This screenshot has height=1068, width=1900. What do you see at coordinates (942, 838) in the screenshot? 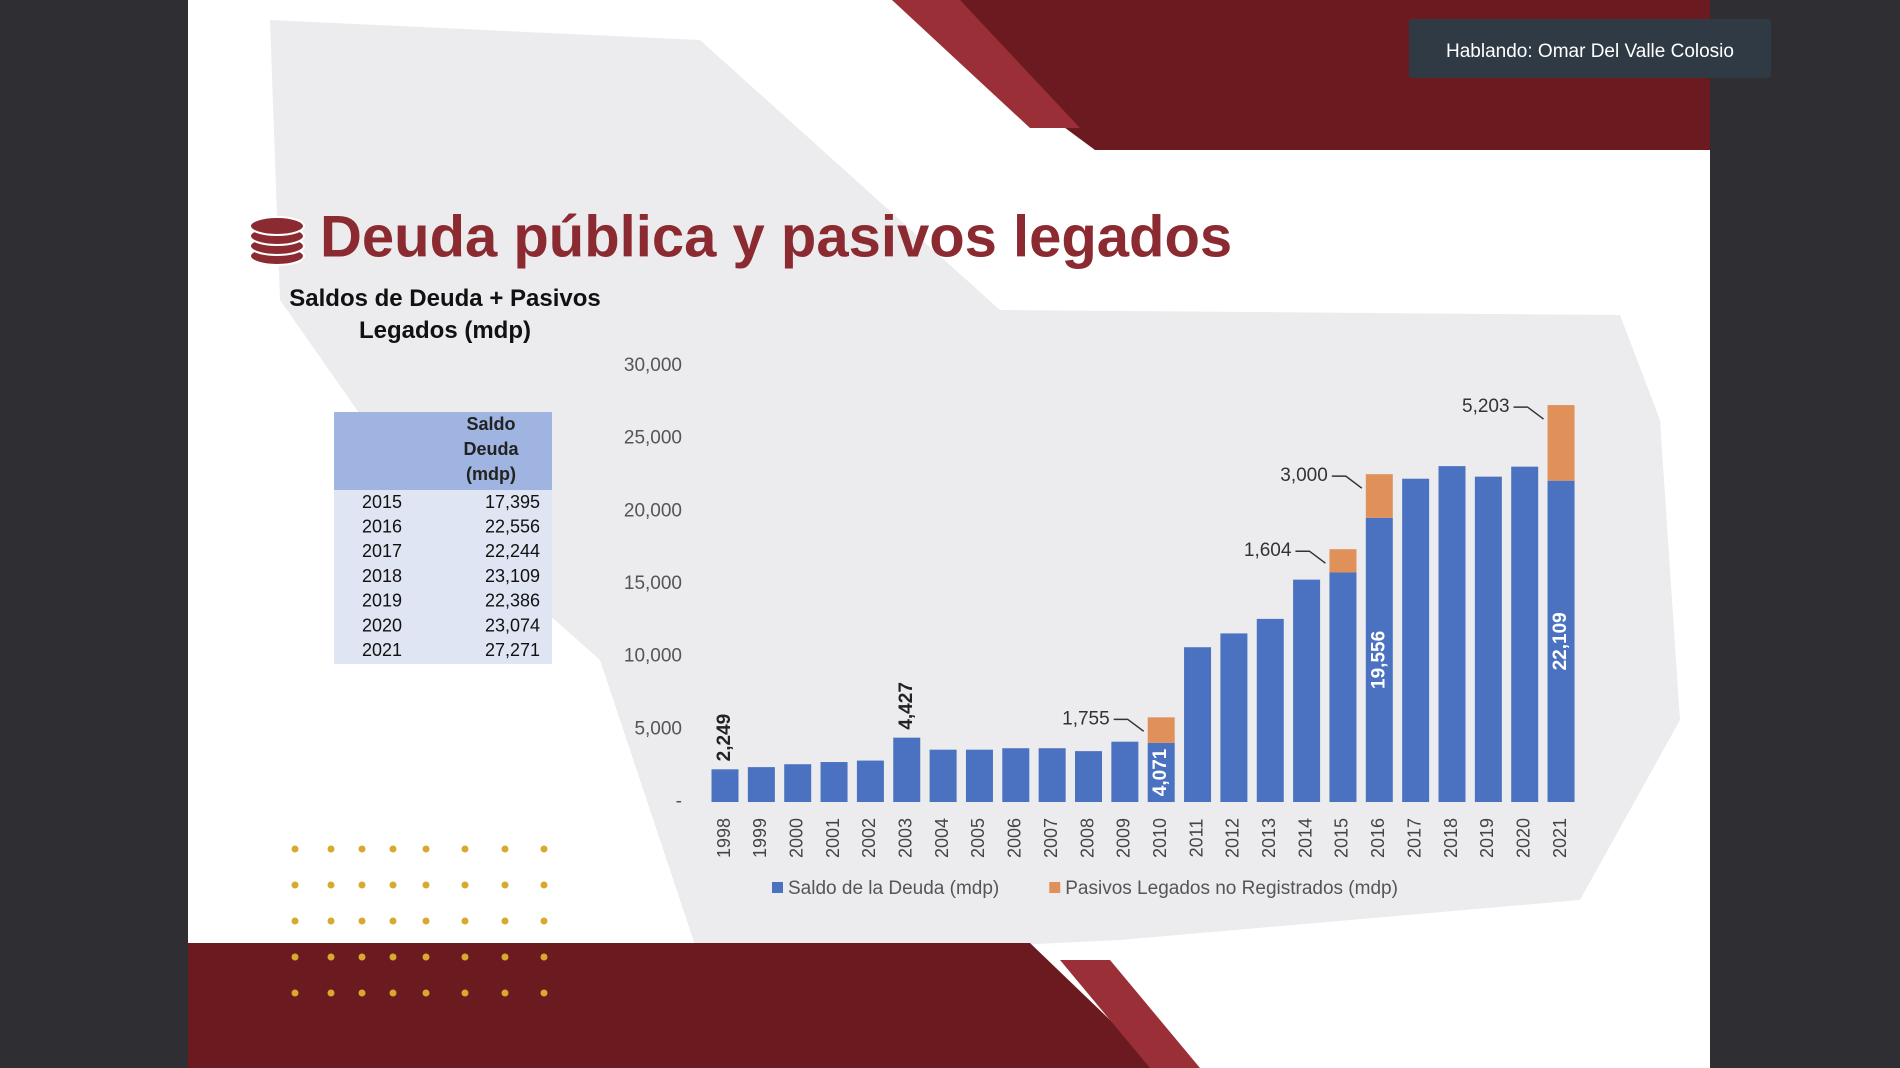
I see `x-tick-label: 2004` at bounding box center [942, 838].